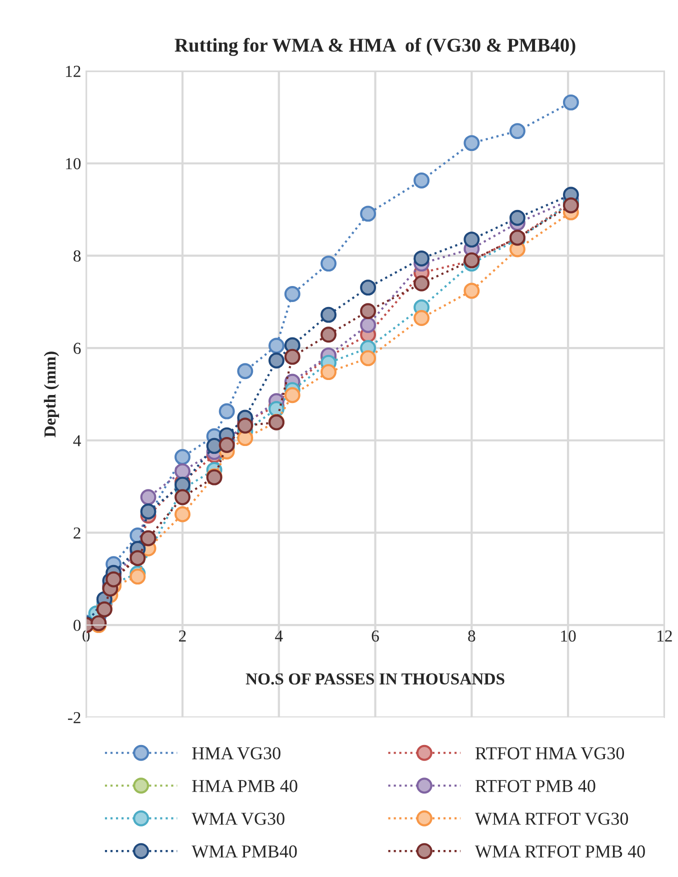 The image size is (678, 877). I want to click on y-tick-label: 12, so click(73, 71).